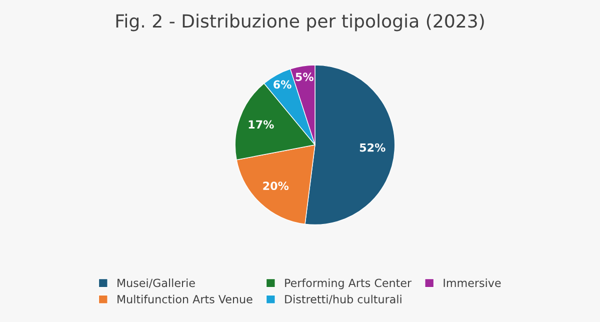 The image size is (600, 322). What do you see at coordinates (373, 147) in the screenshot?
I see `data-label: 52%` at bounding box center [373, 147].